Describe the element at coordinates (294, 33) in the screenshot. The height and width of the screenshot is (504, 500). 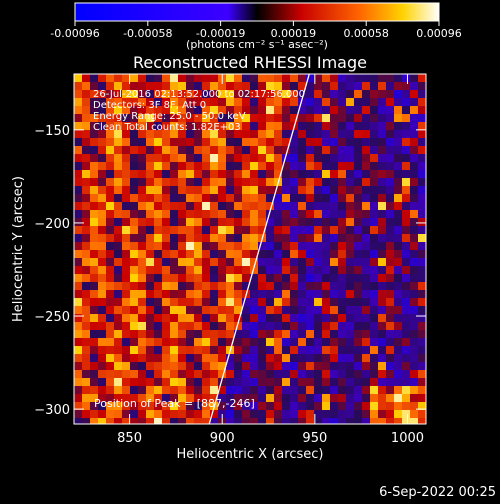
I see `colorbar-tick-label: 0.00019` at that location.